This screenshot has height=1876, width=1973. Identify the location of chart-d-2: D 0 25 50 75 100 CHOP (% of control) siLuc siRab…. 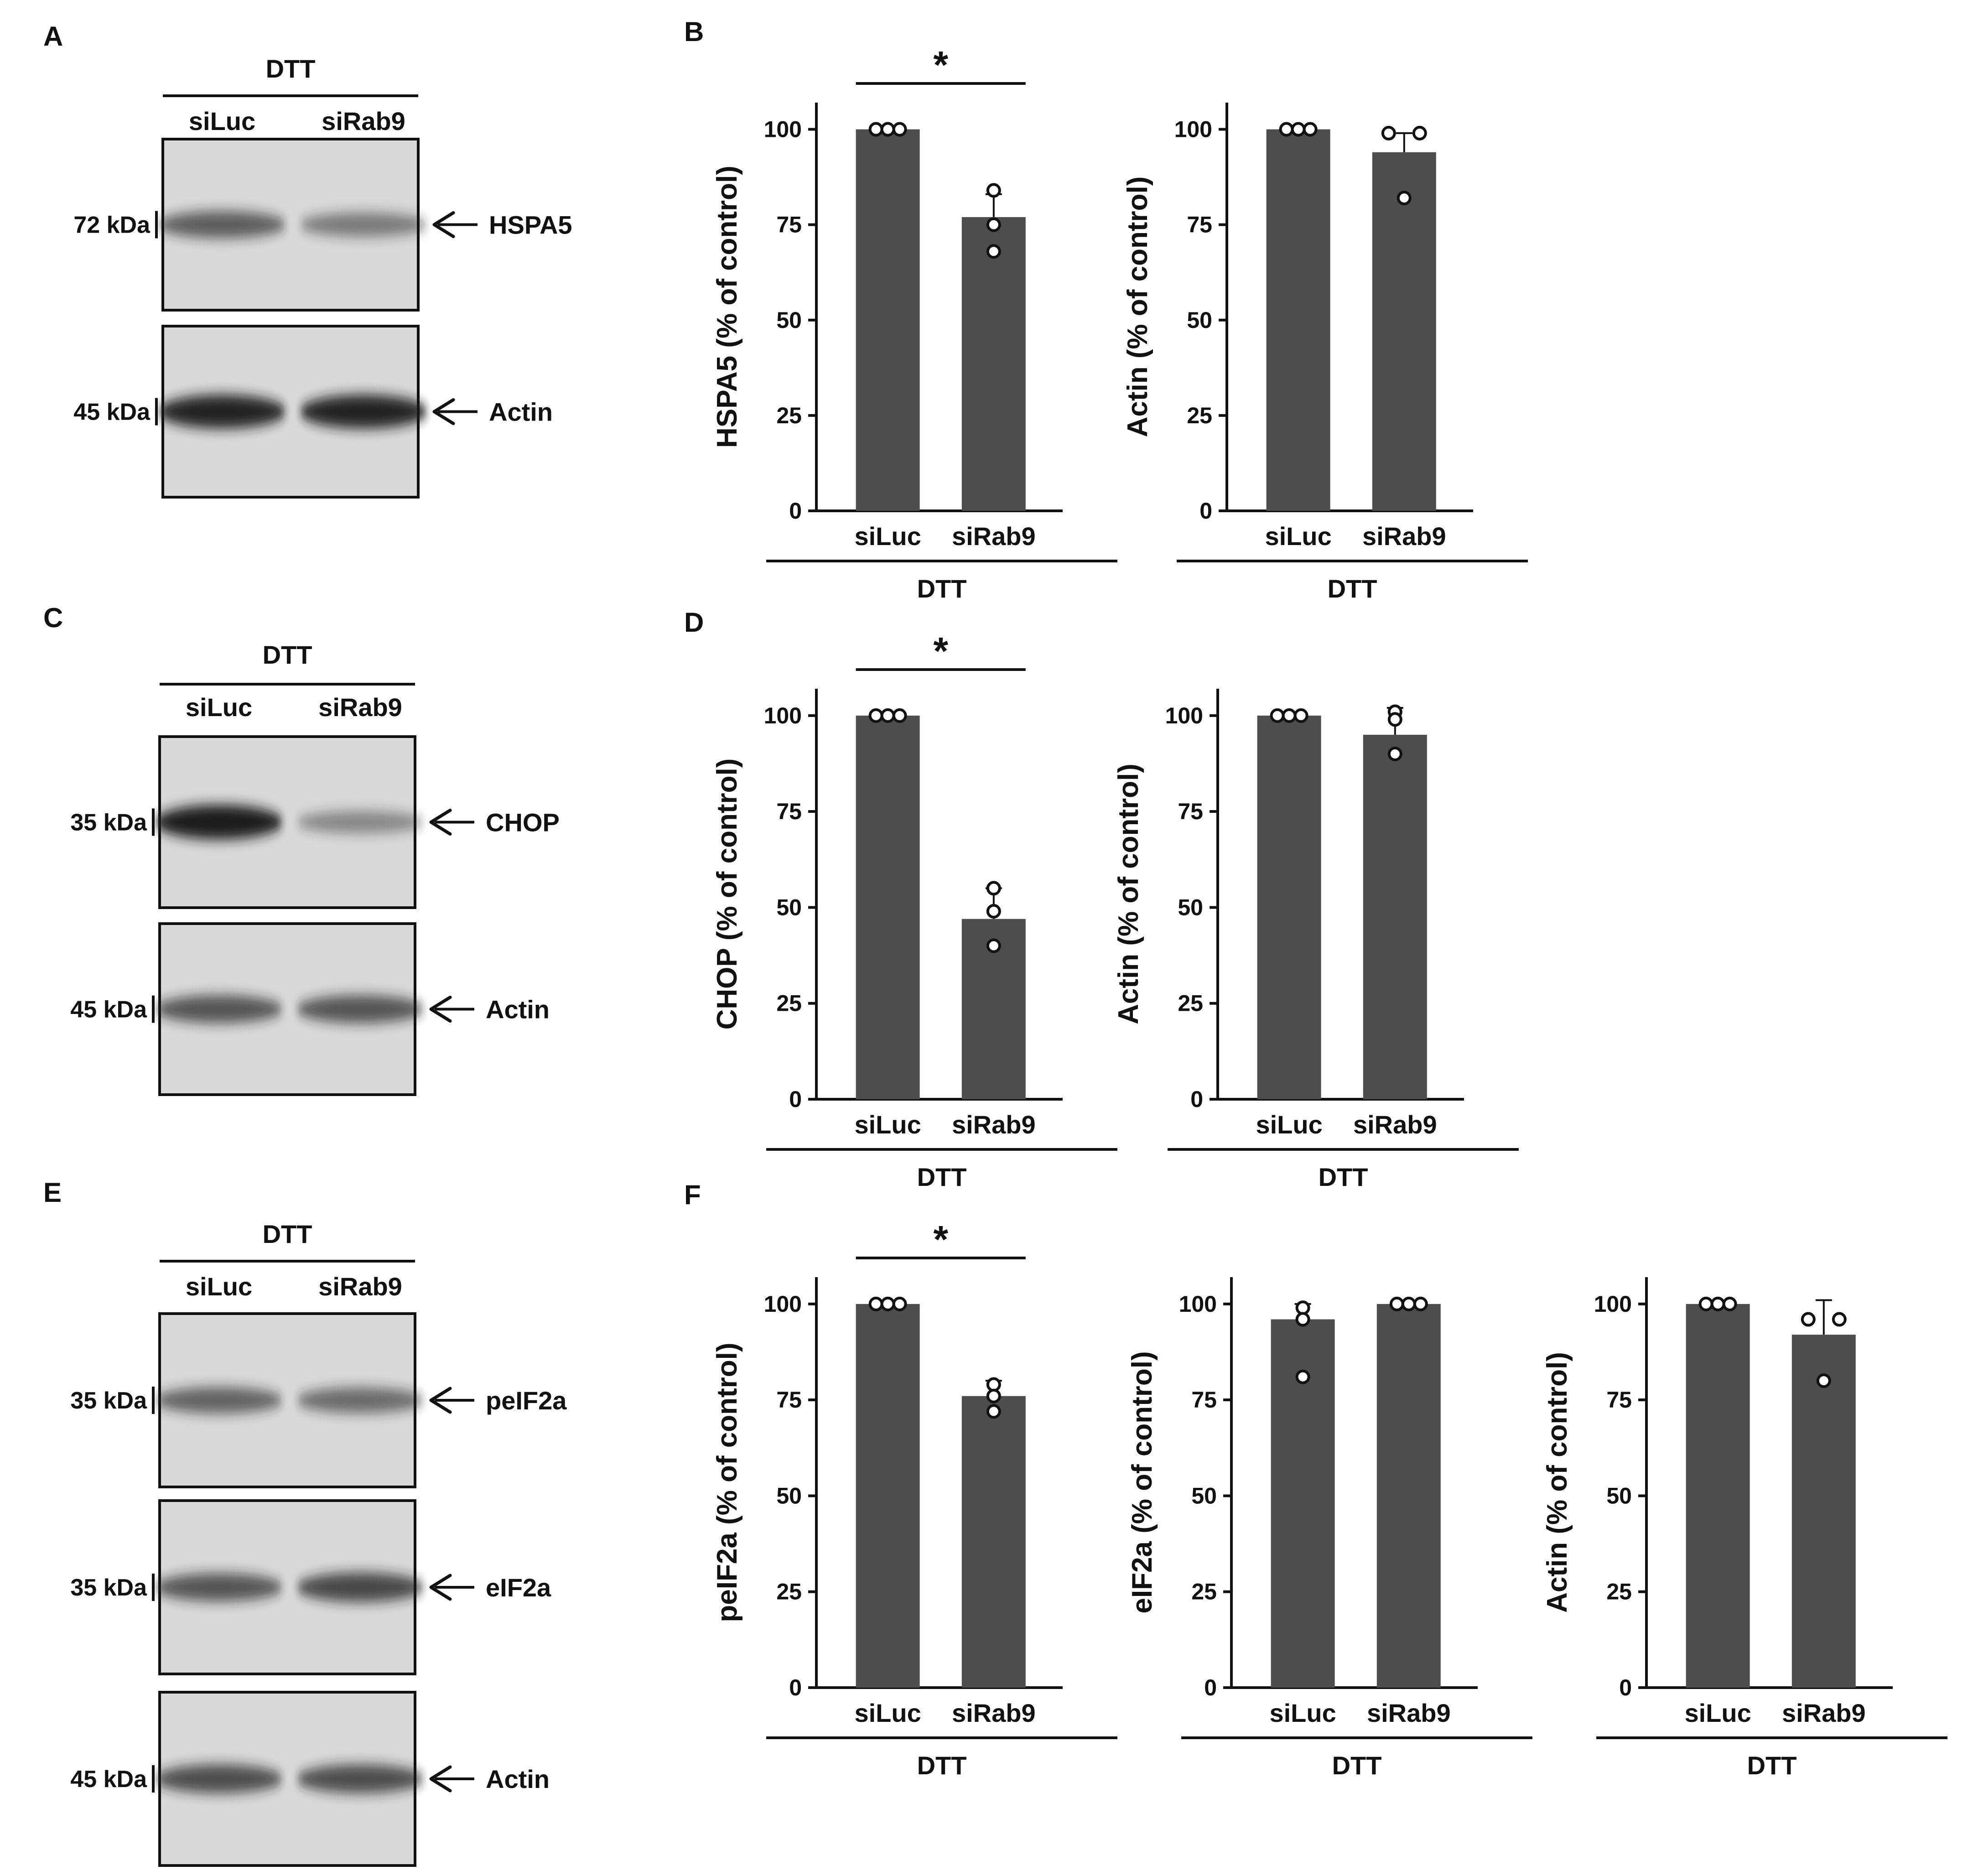
(901, 899).